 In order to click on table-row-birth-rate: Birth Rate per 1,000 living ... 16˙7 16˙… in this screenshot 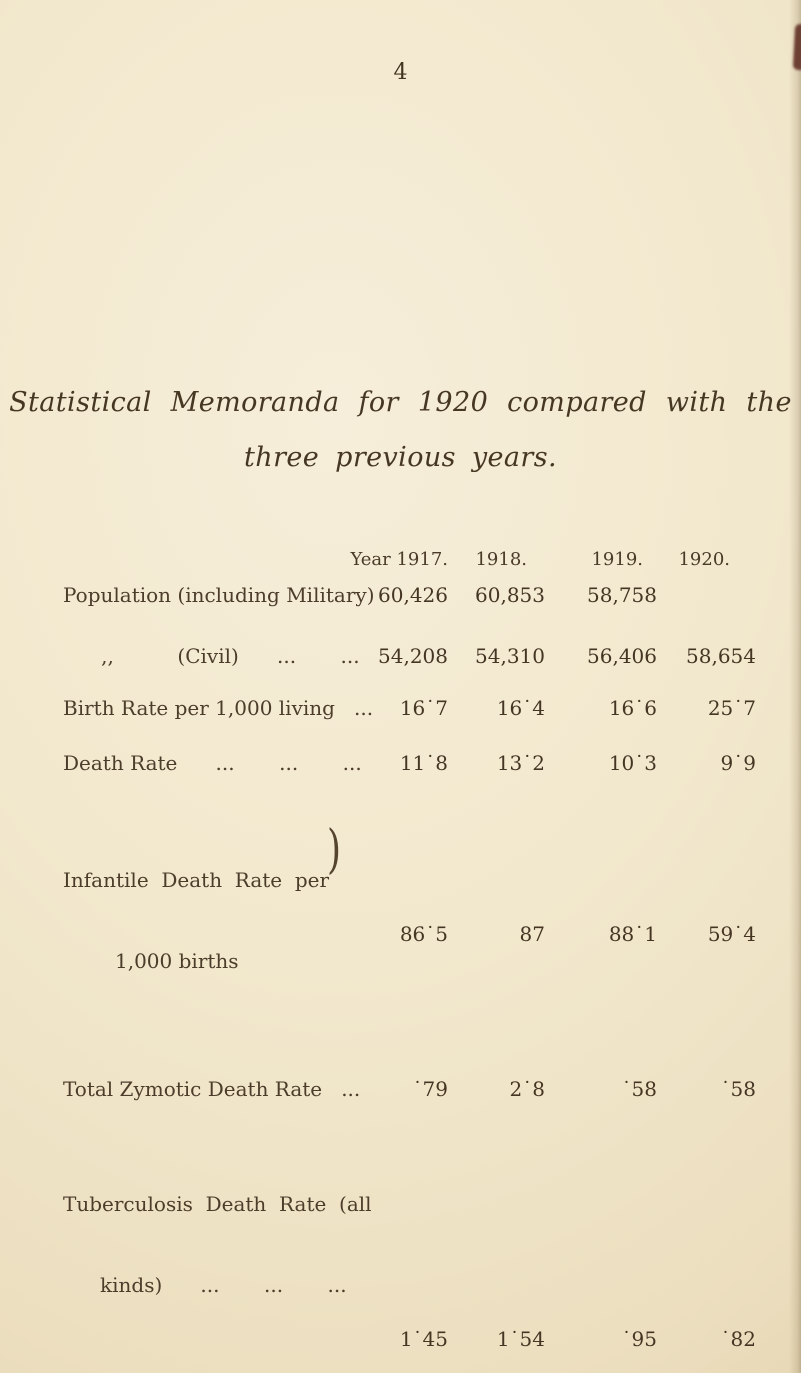, I will do `click(409, 708)`.